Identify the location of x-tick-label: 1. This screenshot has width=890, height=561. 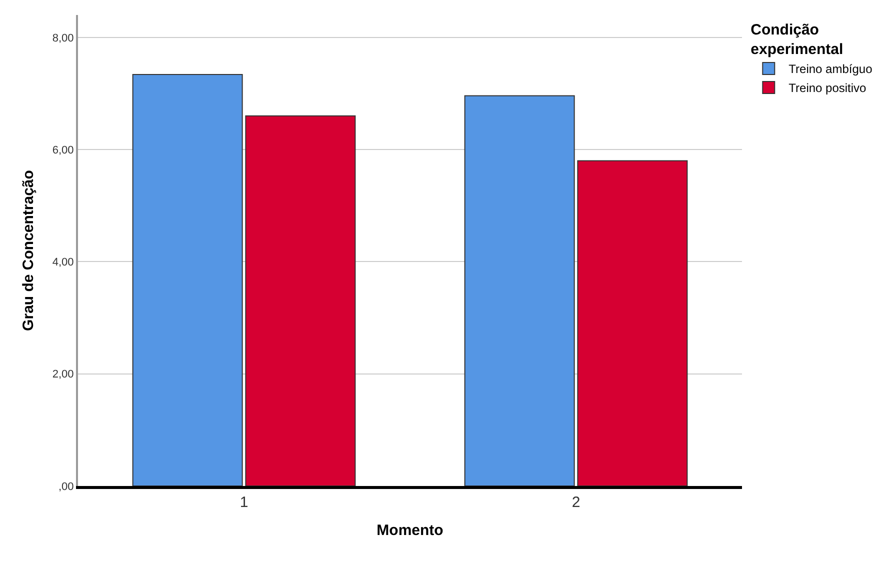
(244, 502).